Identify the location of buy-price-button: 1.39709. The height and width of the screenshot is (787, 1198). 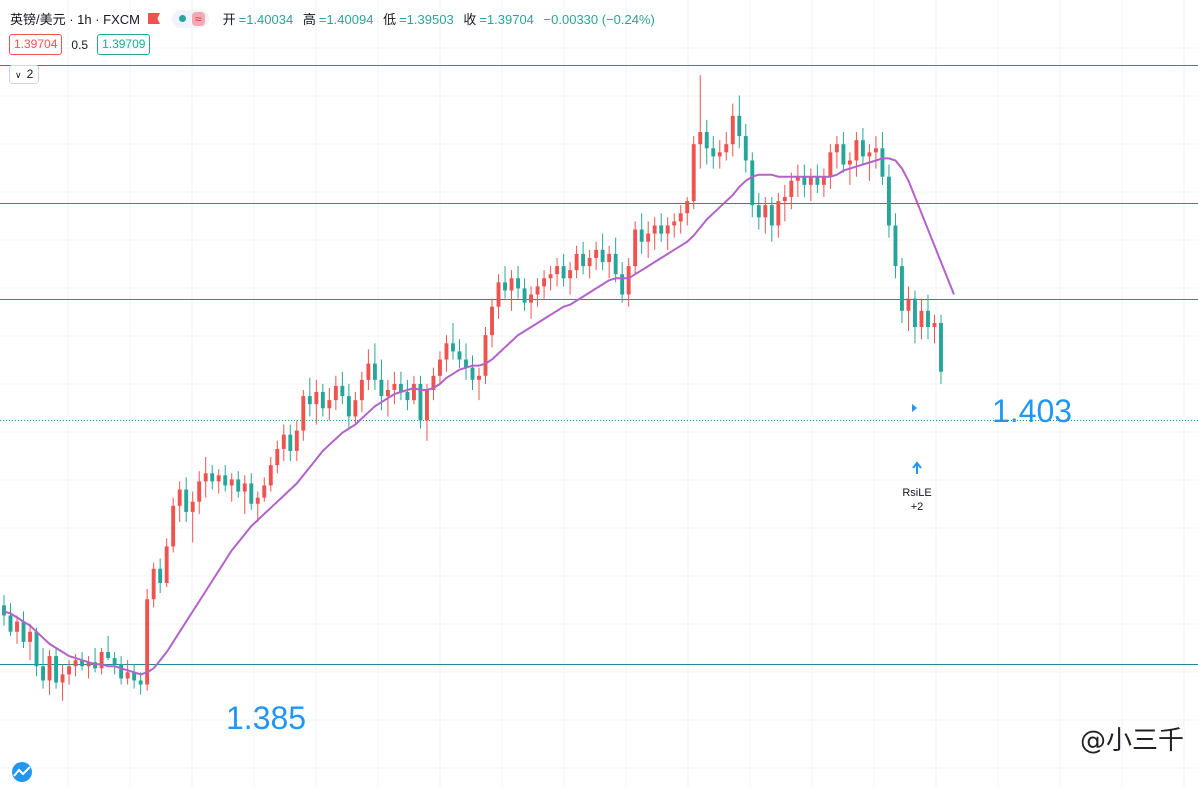
(124, 44).